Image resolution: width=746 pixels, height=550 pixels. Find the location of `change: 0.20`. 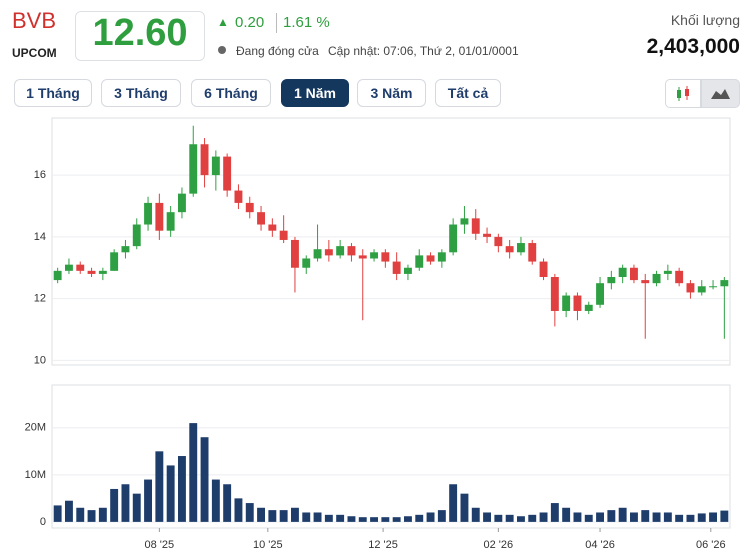

change: 0.20 is located at coordinates (250, 22).